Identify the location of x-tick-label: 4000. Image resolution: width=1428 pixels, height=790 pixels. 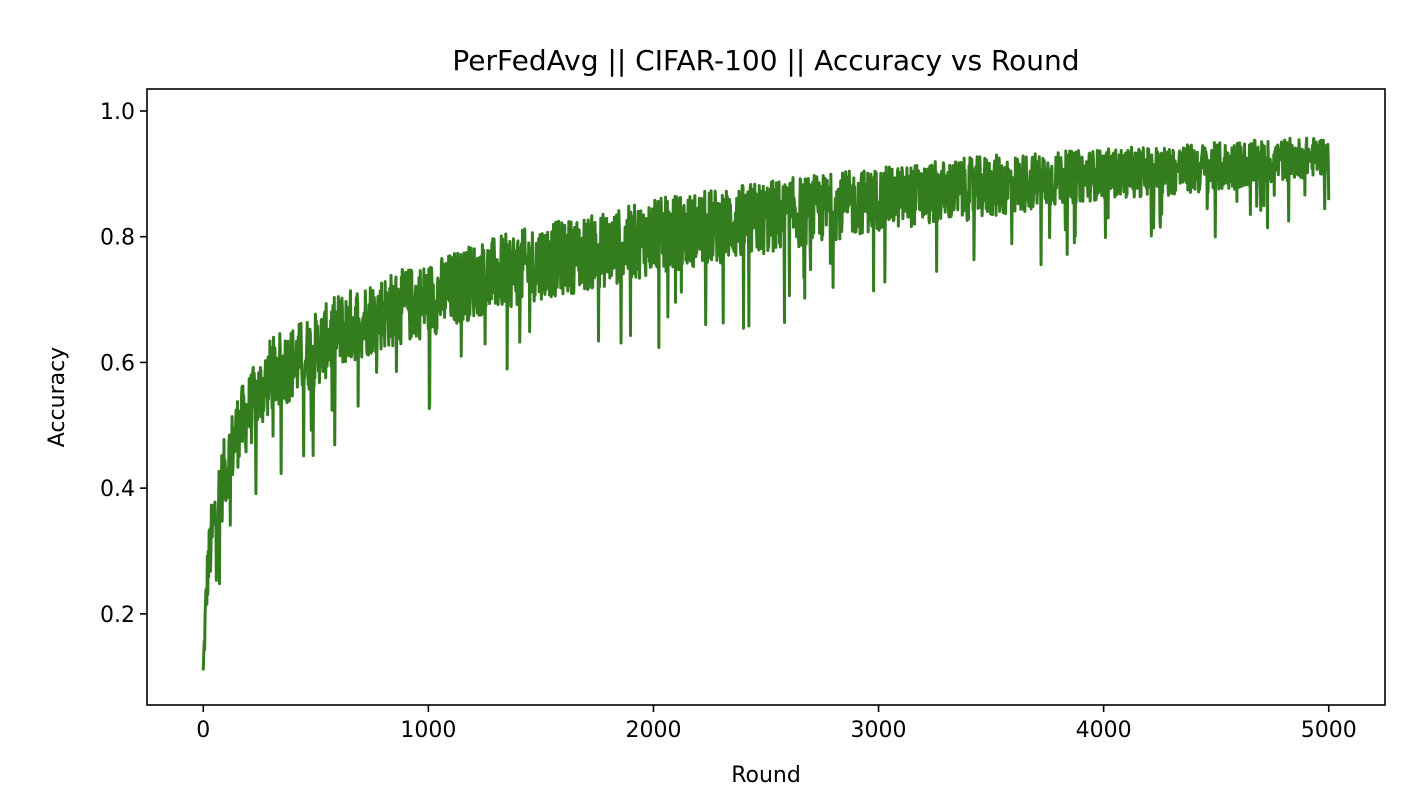
(1104, 730).